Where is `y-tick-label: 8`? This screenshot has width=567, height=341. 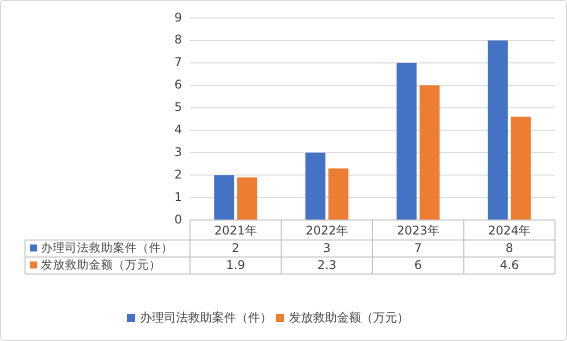
y-tick-label: 8 is located at coordinates (178, 39).